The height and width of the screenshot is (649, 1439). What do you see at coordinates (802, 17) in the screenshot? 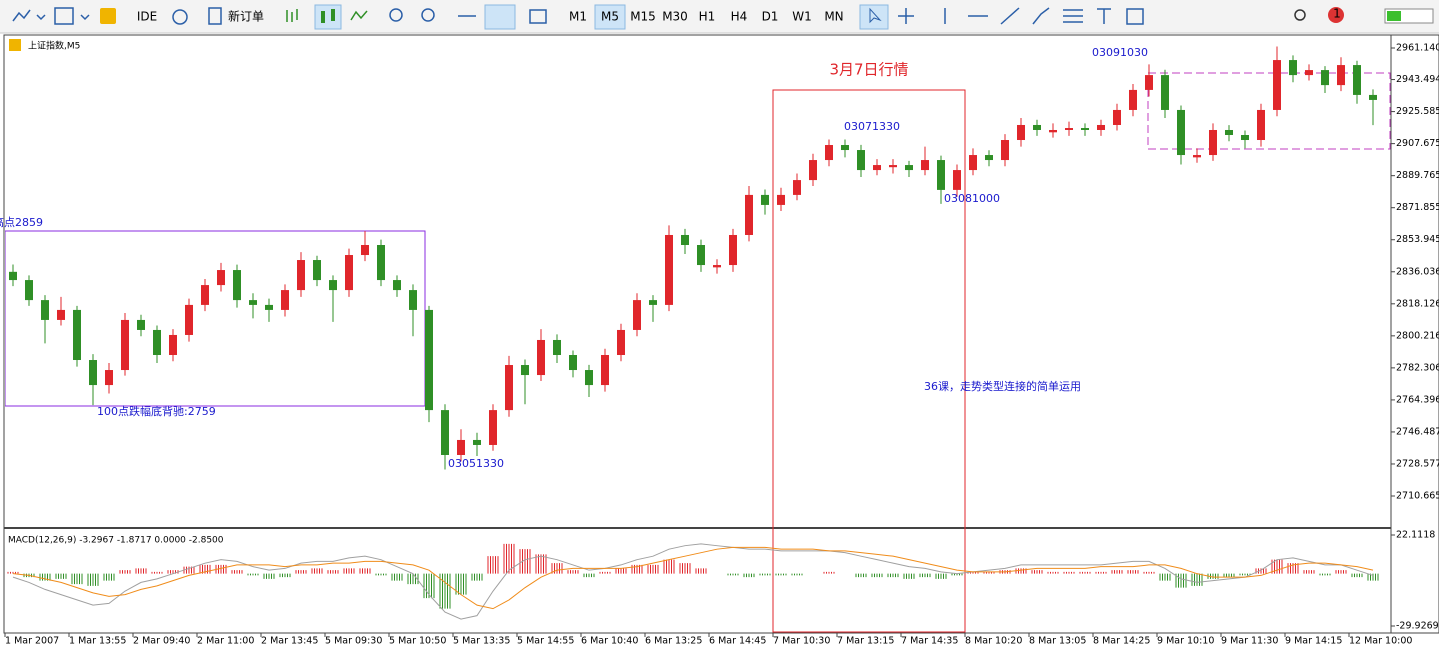
I see `timeframe-btn: W1` at bounding box center [802, 17].